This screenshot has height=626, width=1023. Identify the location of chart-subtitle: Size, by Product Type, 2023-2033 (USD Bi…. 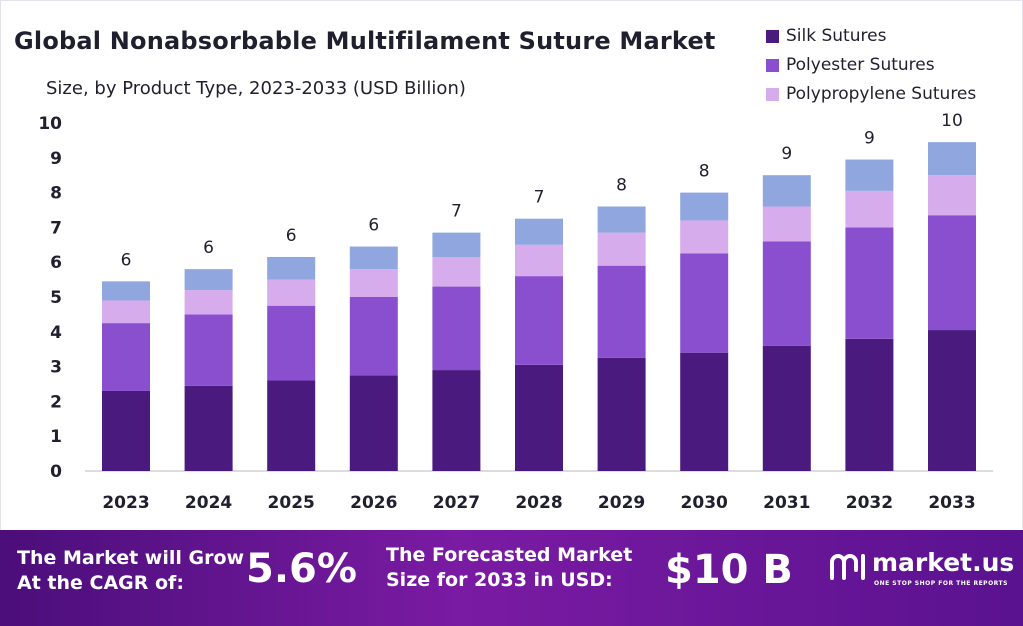
(256, 88).